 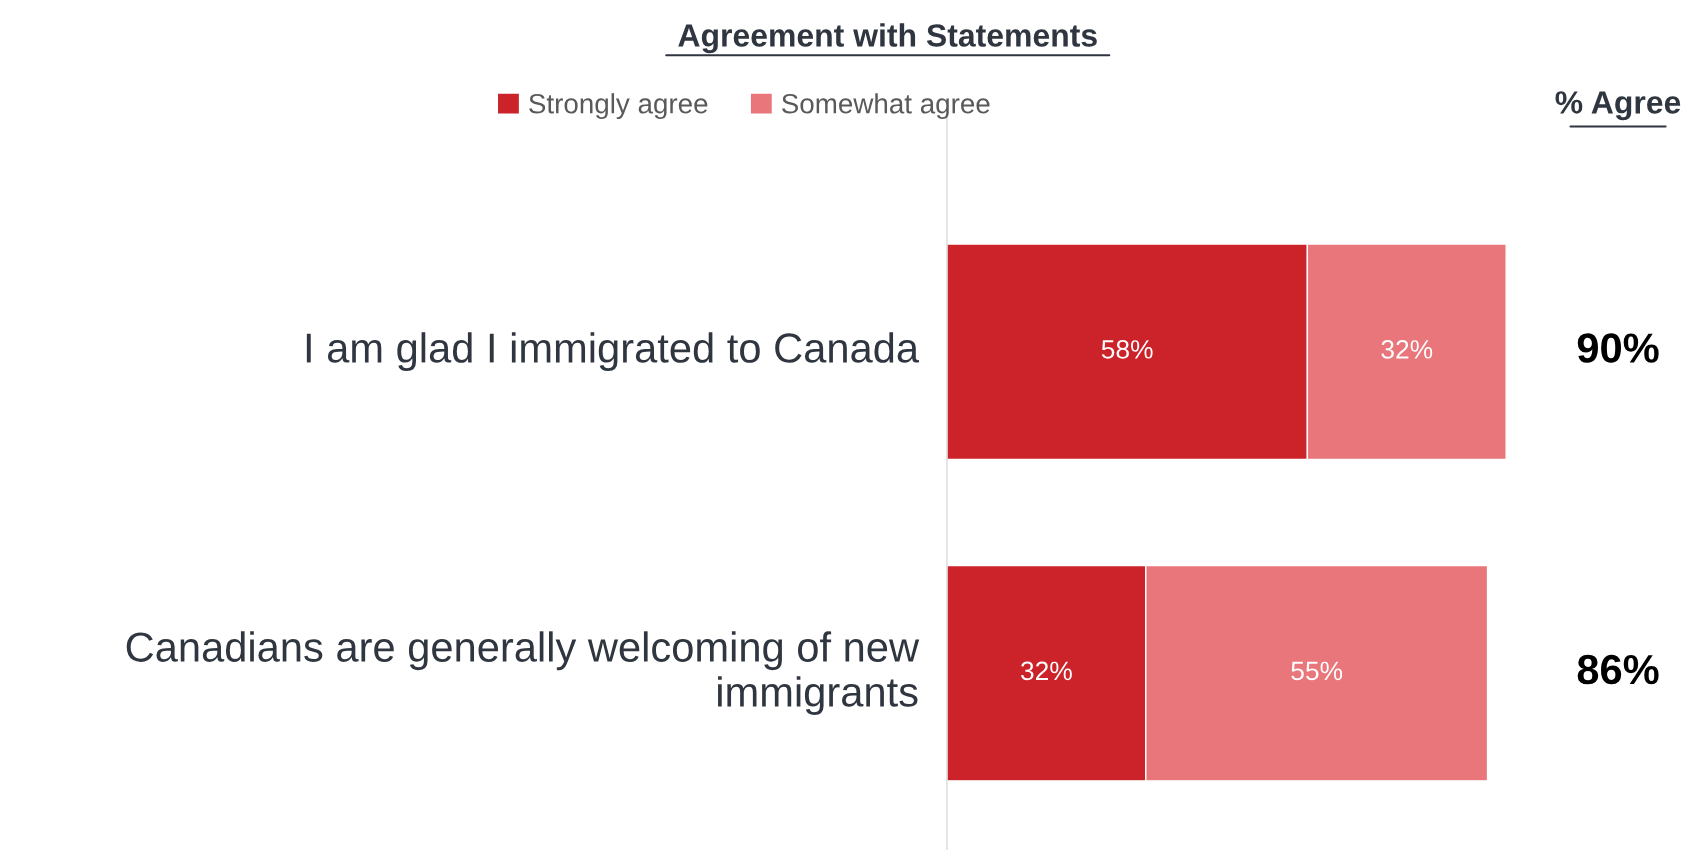 What do you see at coordinates (1127, 349) in the screenshot?
I see `data-label: 58%` at bounding box center [1127, 349].